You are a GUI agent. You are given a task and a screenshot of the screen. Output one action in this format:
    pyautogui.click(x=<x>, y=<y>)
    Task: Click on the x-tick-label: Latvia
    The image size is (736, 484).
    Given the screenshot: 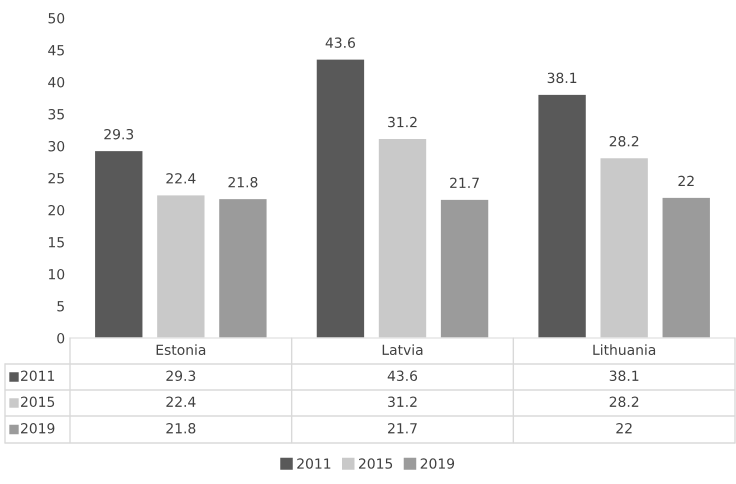 What is the action you would take?
    pyautogui.click(x=402, y=350)
    